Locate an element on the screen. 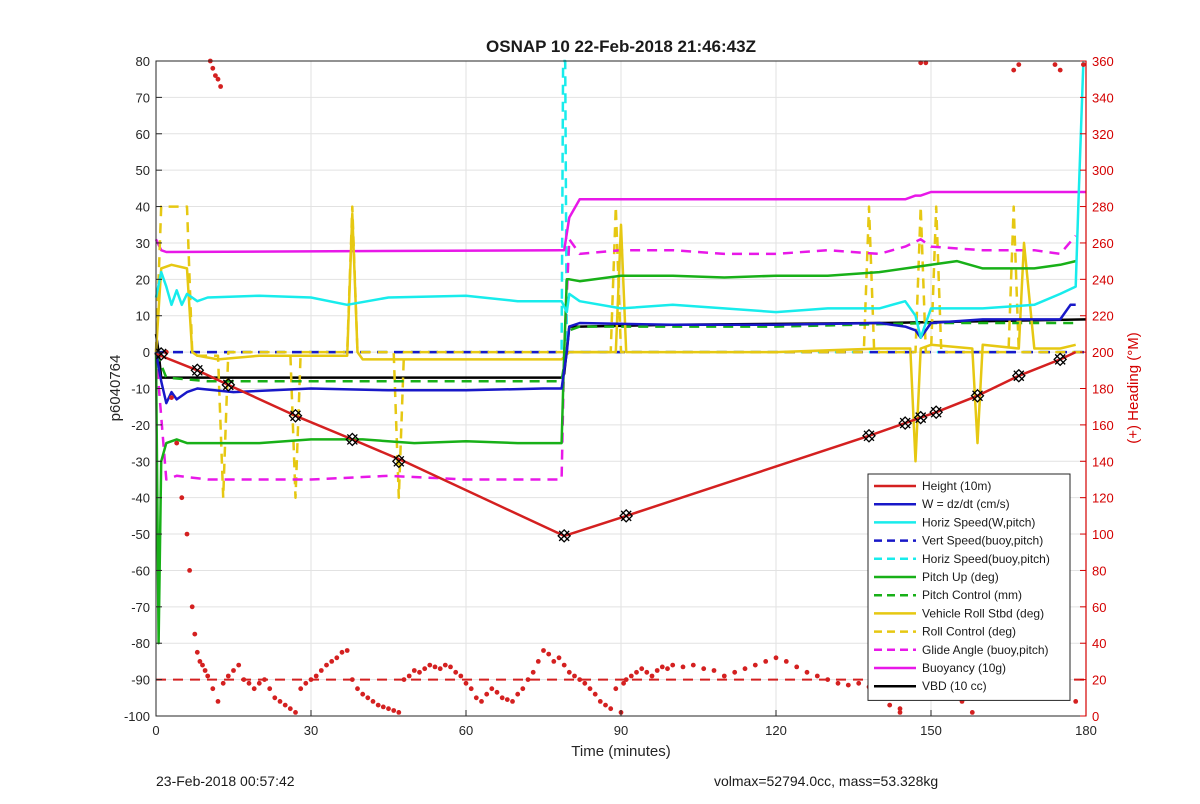  y-tick-label: -100 is located at coordinates (137, 716).